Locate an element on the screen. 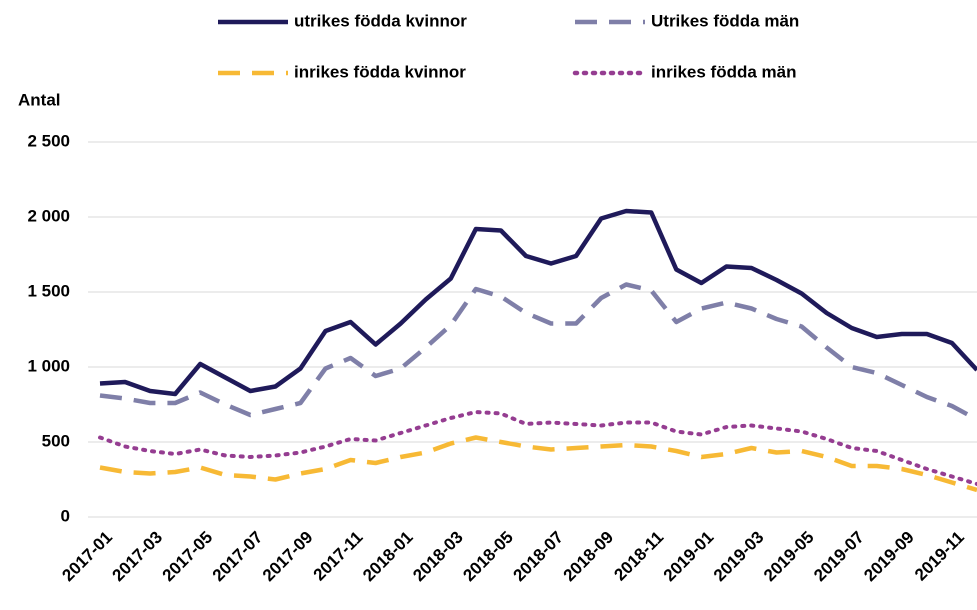 This screenshot has width=977, height=610. x-tick-label: 2019-03 is located at coordinates (739, 557).